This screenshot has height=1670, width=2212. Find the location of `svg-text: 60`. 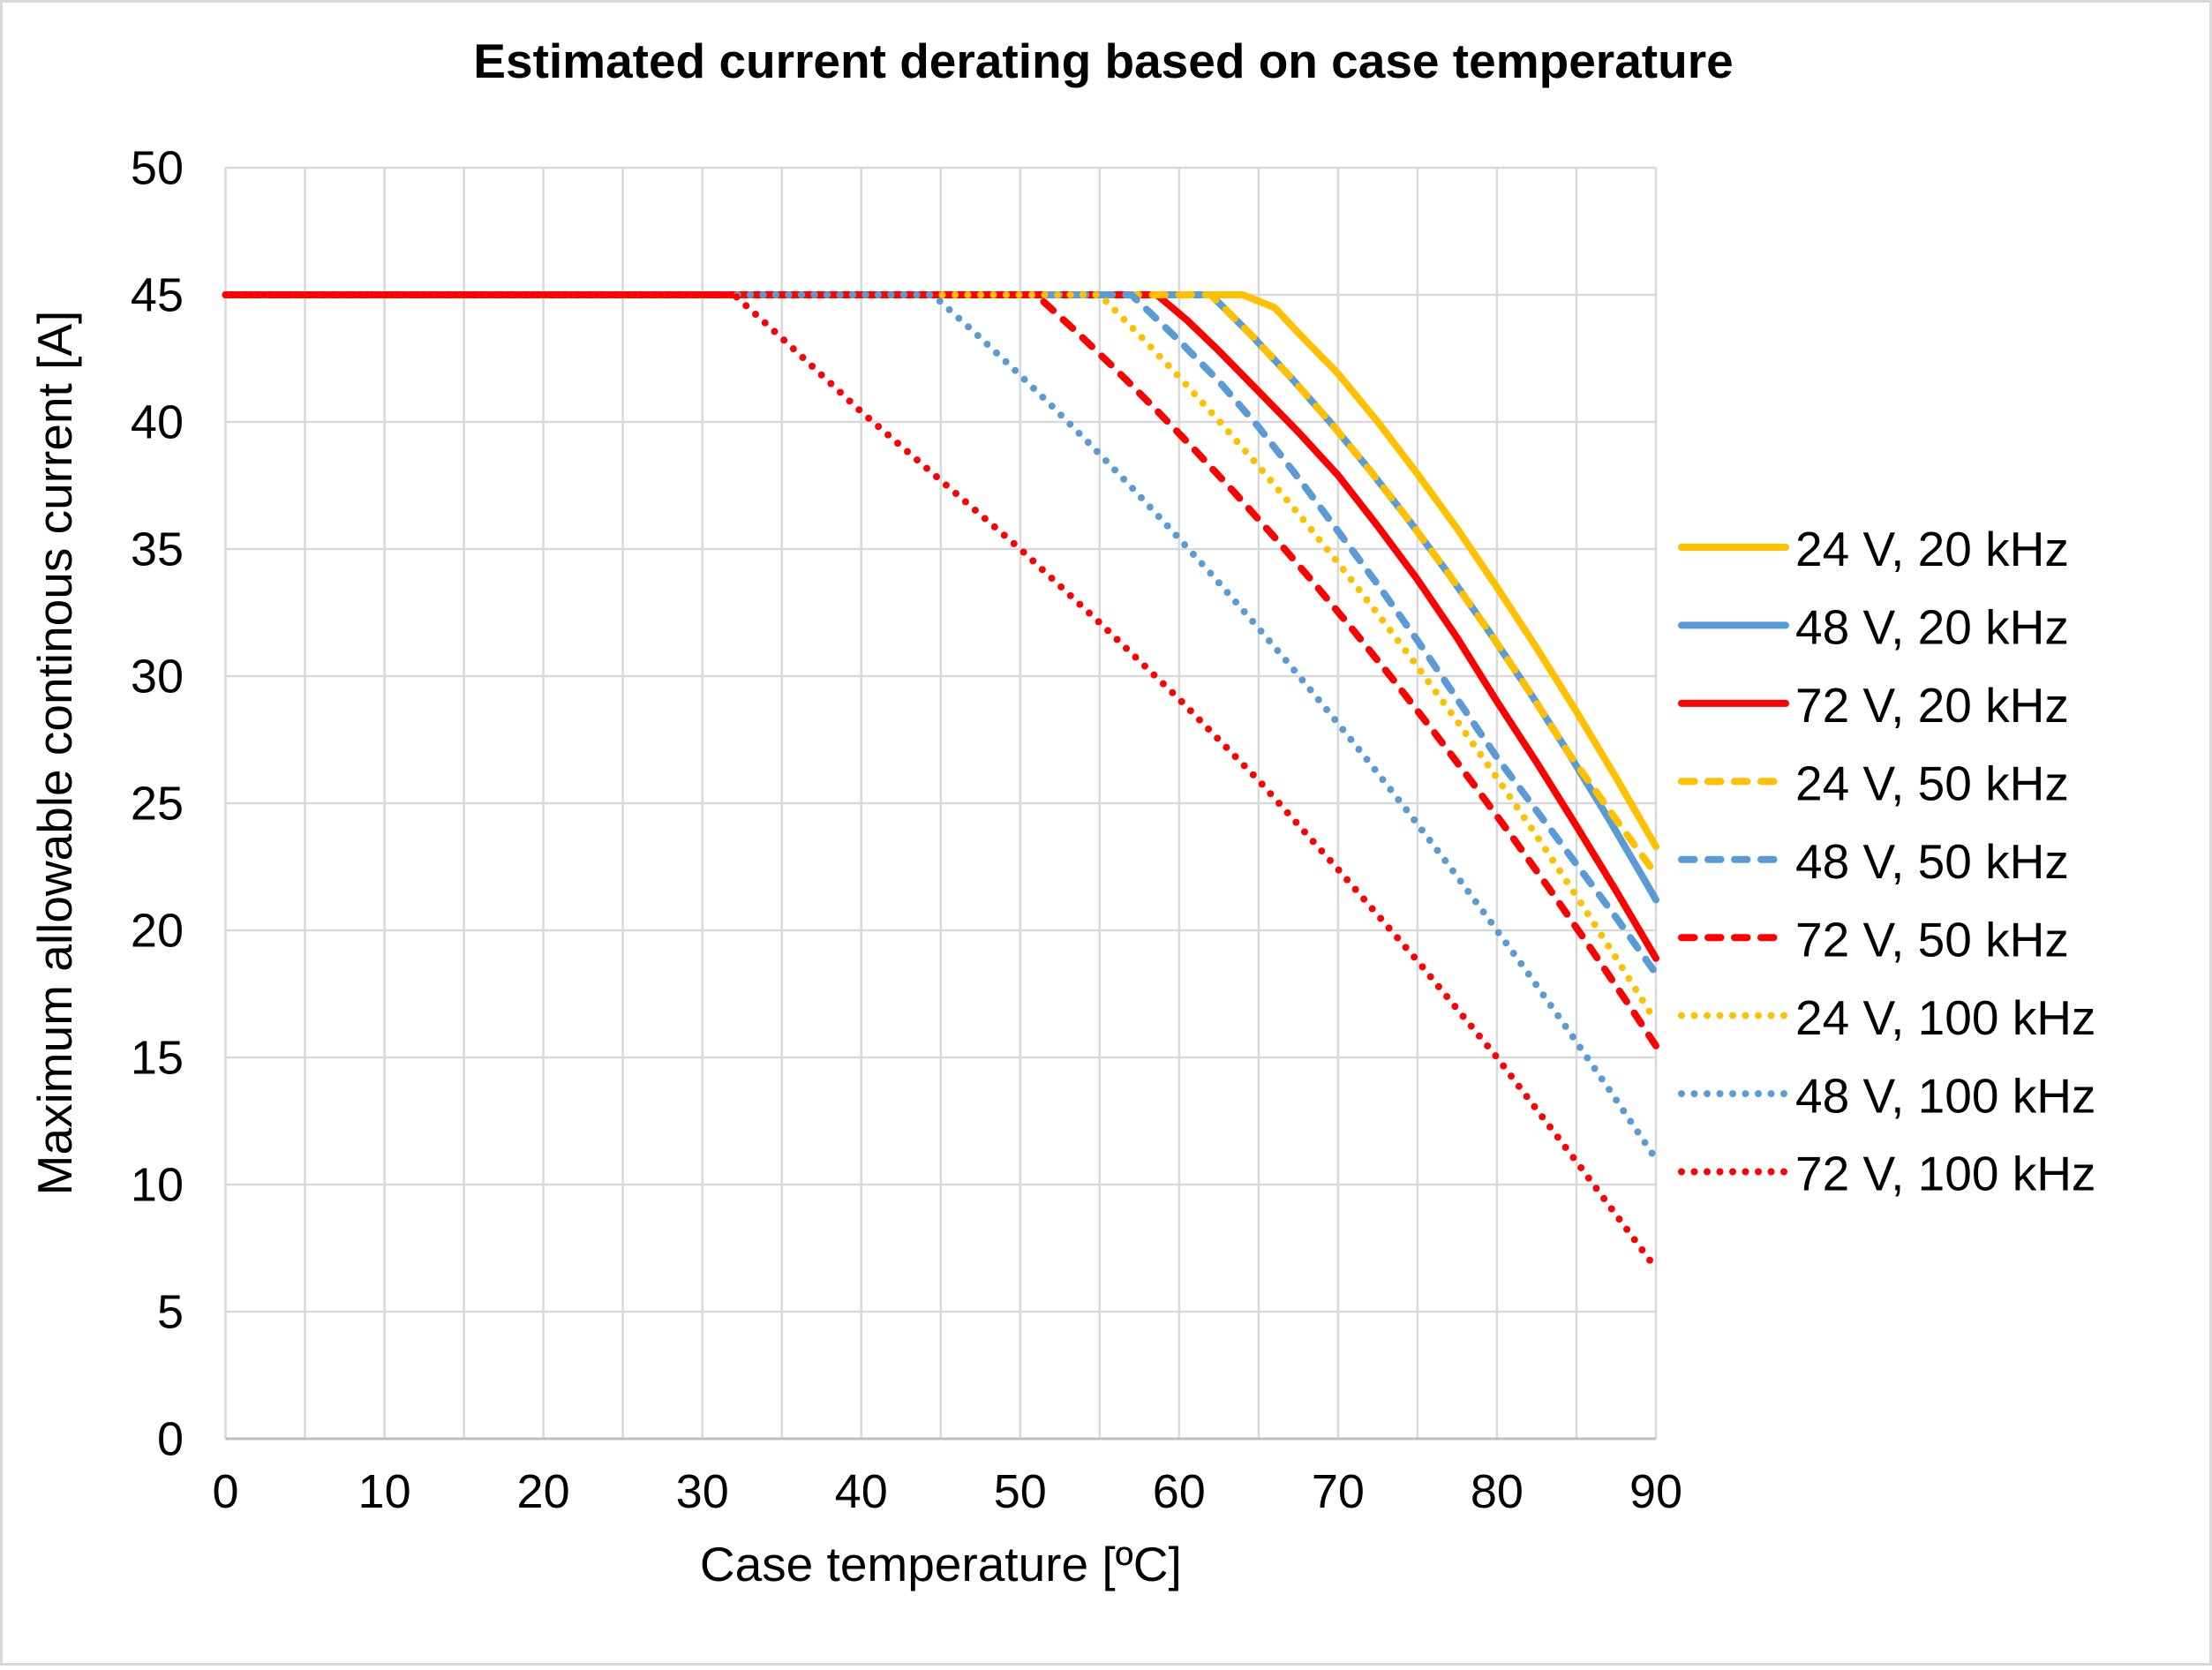

svg-text: 60 is located at coordinates (1179, 1491).